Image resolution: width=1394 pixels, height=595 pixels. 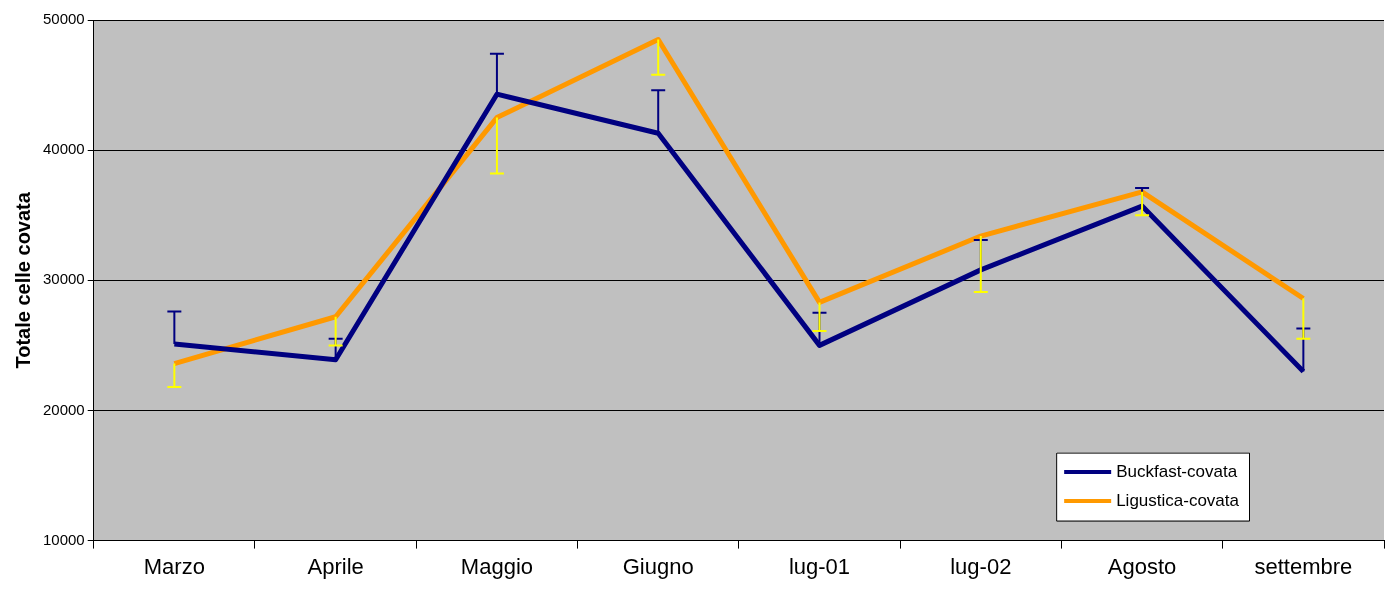 I want to click on x-tick-label: Aprile, so click(x=335, y=566).